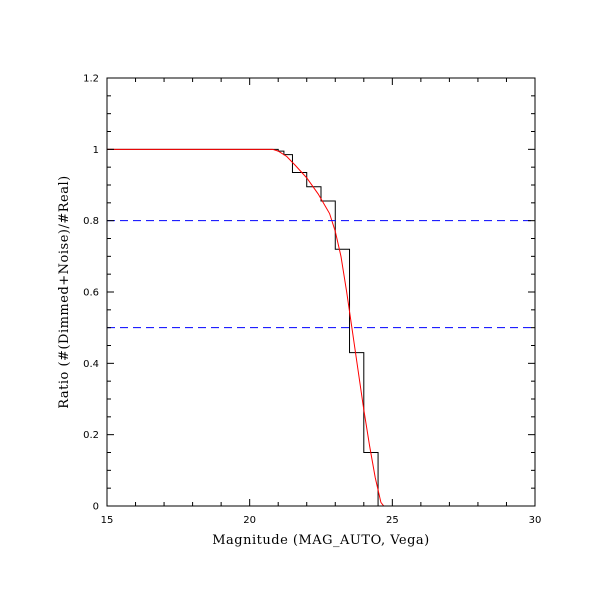 The image size is (611, 611). What do you see at coordinates (535, 520) in the screenshot?
I see `x-tick-label: 30` at bounding box center [535, 520].